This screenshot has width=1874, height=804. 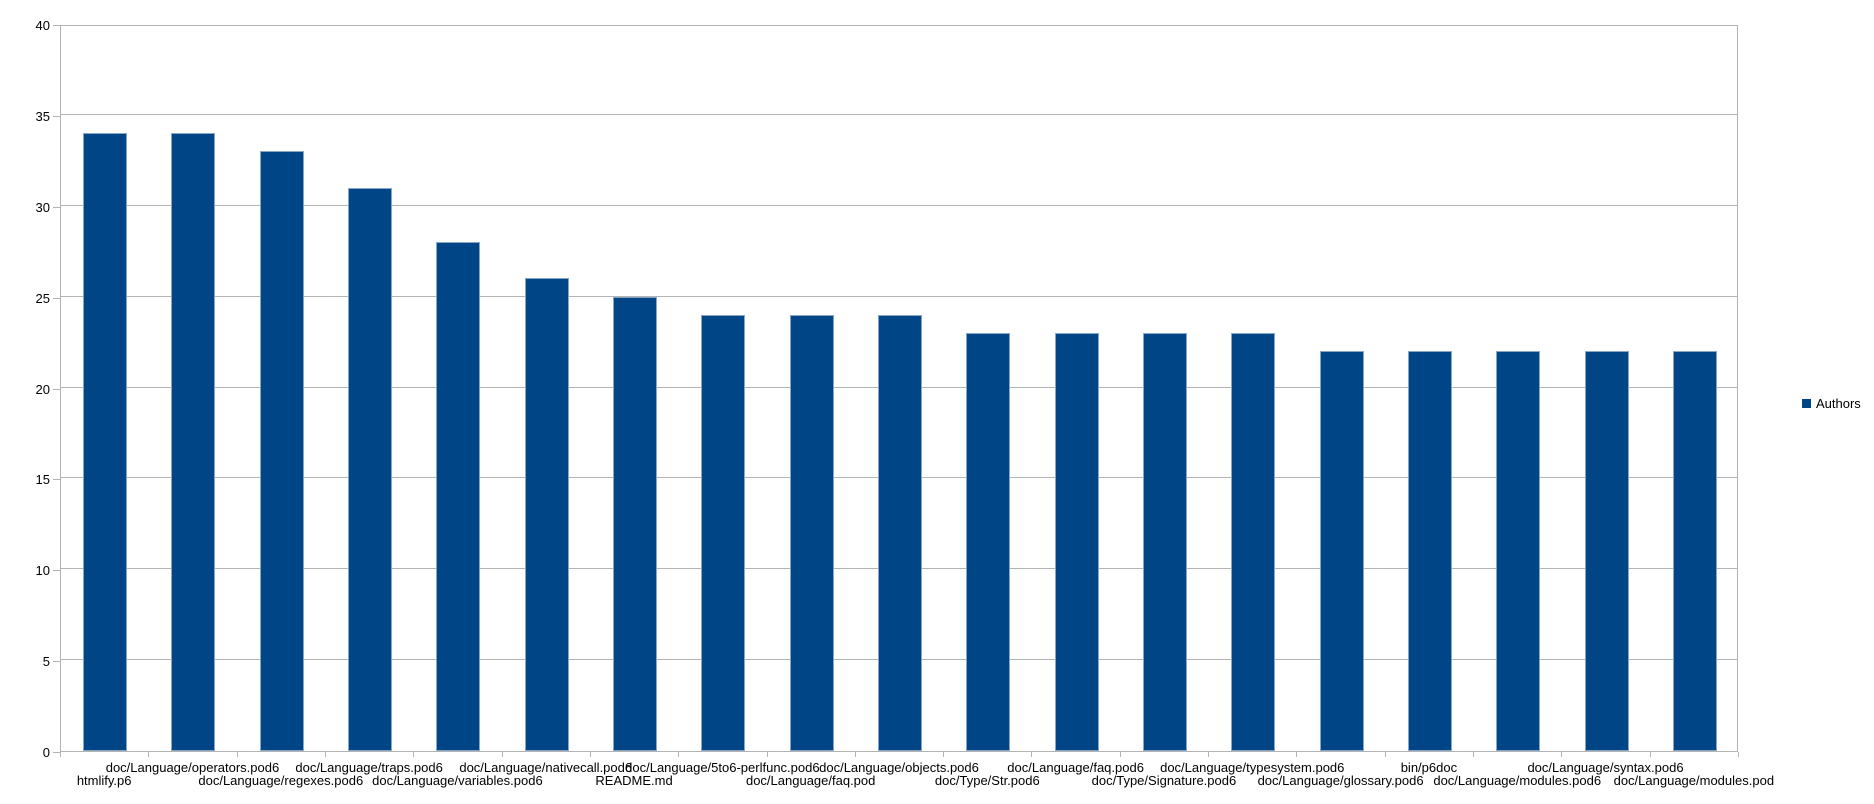 What do you see at coordinates (1606, 551) in the screenshot?
I see `bar-doc/Language/syntax.pod6` at bounding box center [1606, 551].